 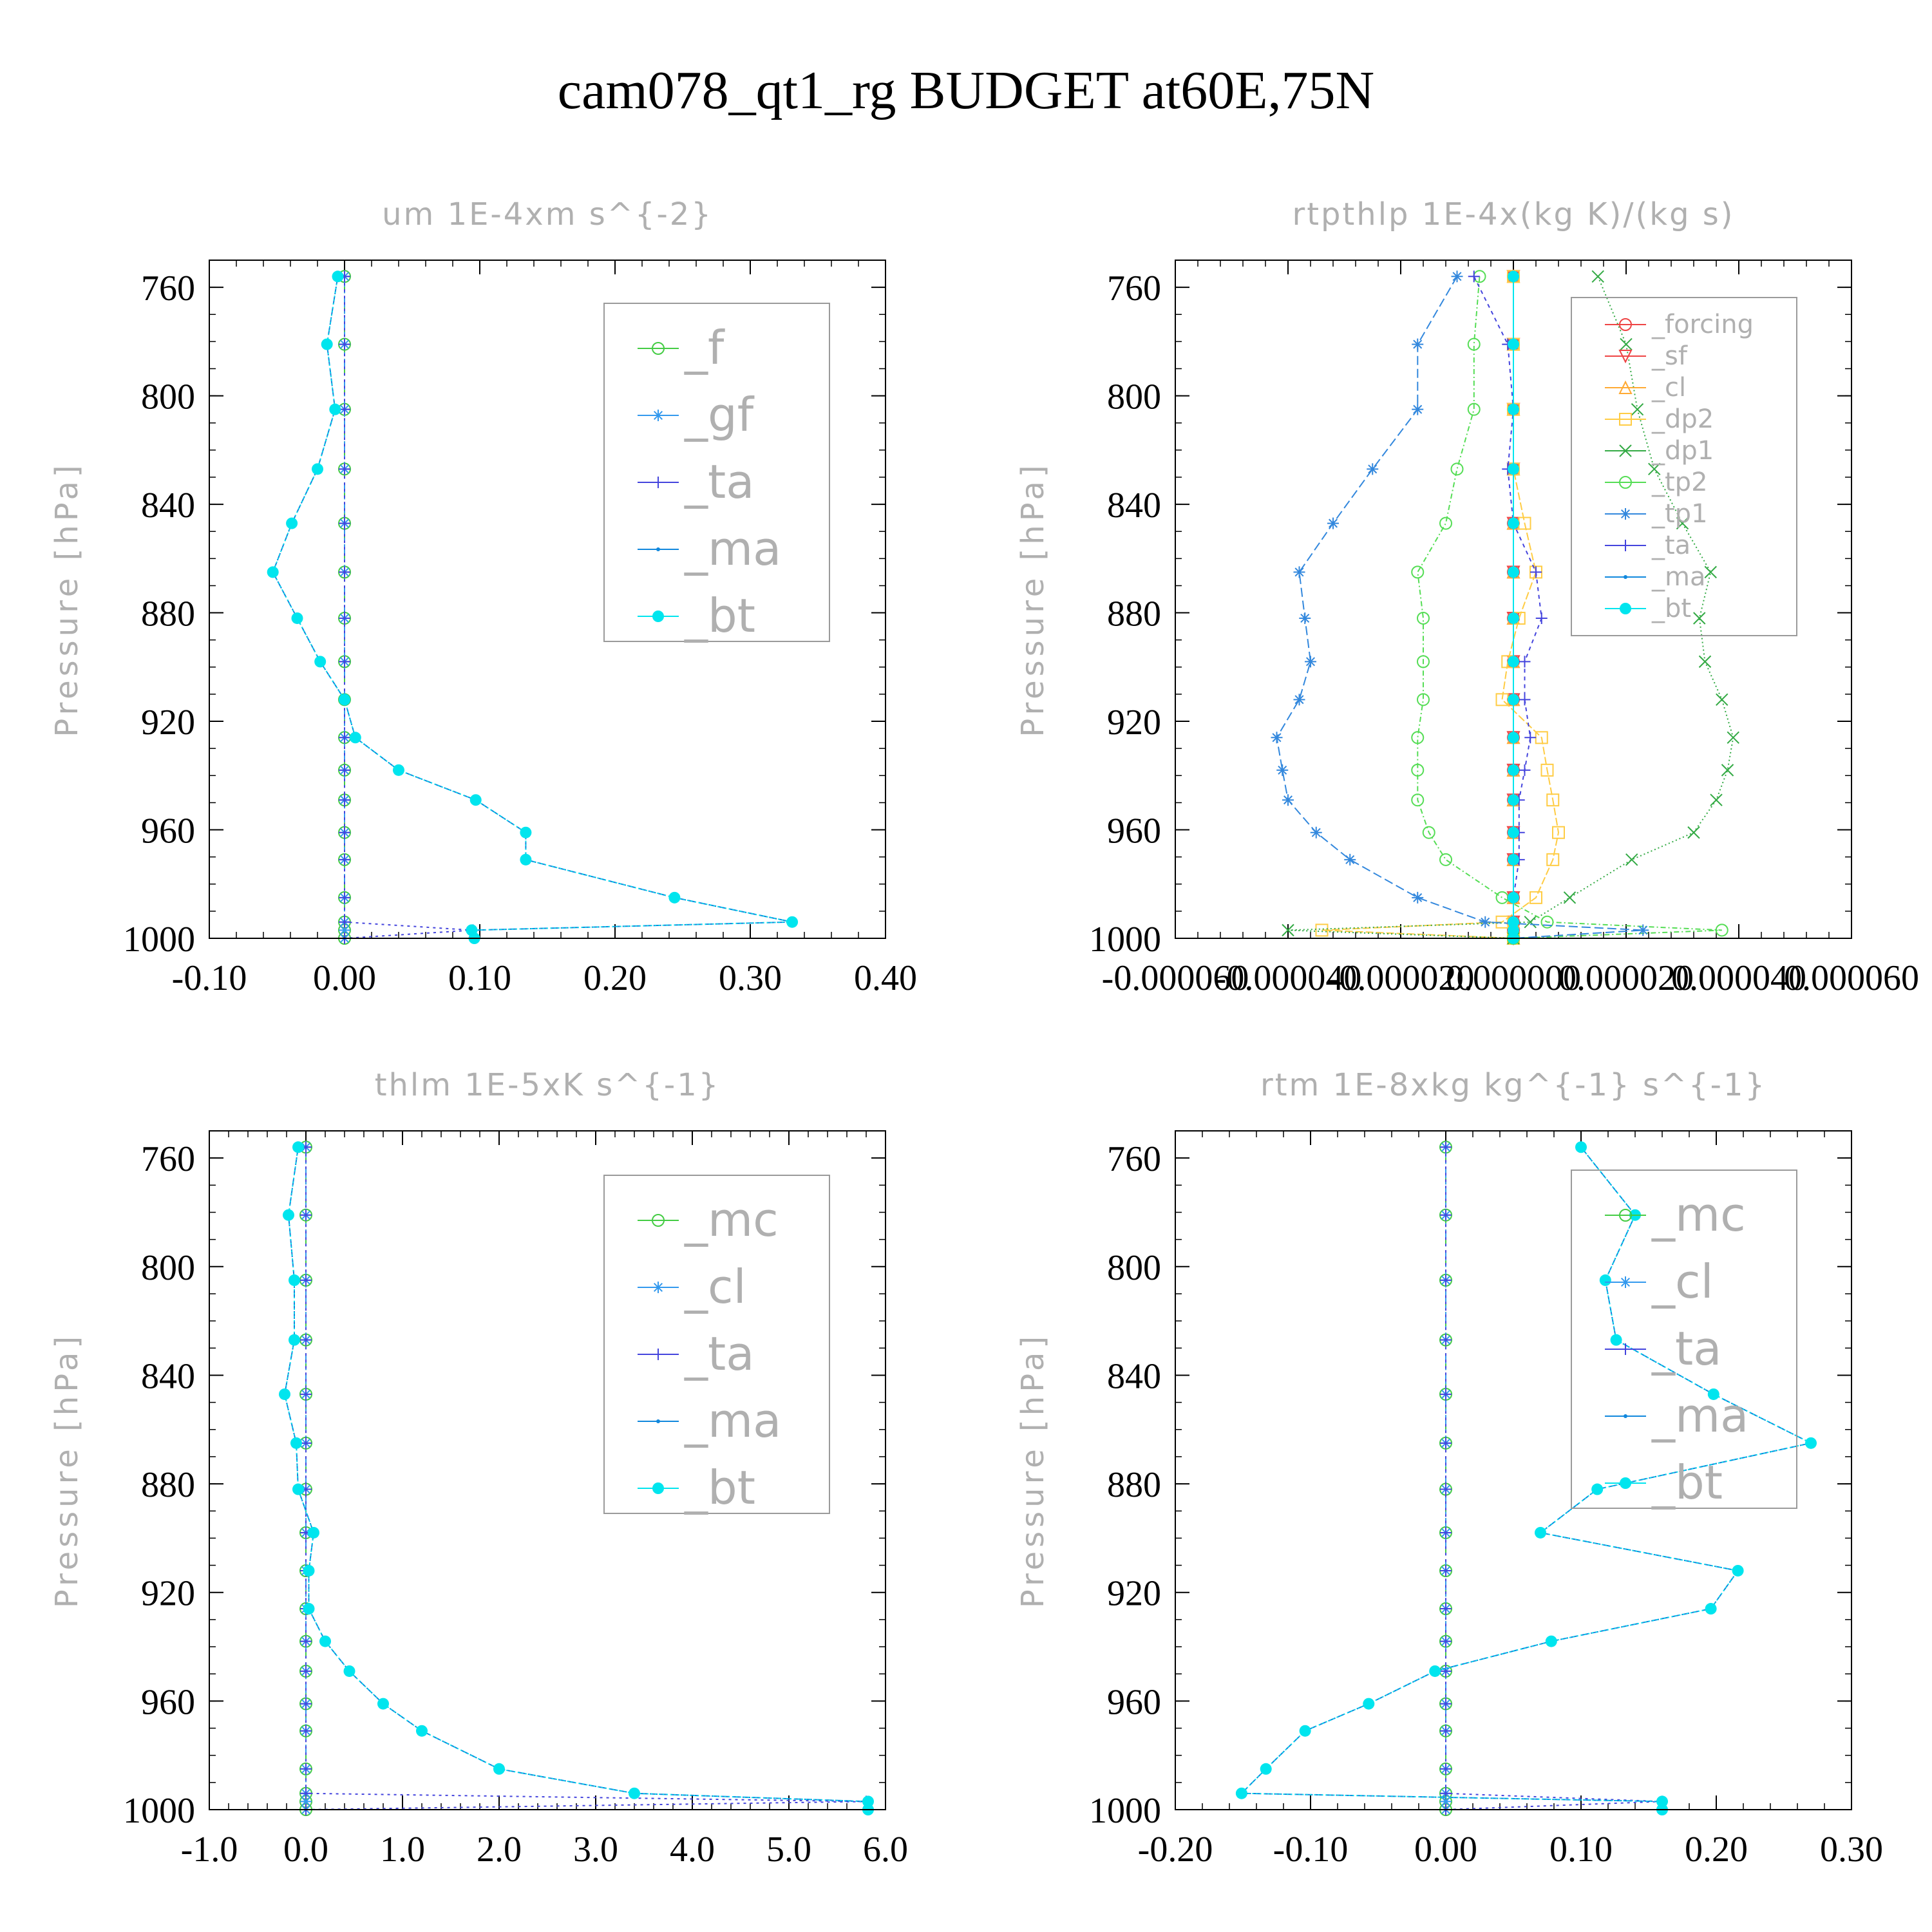 I want to click on legend-label: _ta, so click(x=1686, y=1349).